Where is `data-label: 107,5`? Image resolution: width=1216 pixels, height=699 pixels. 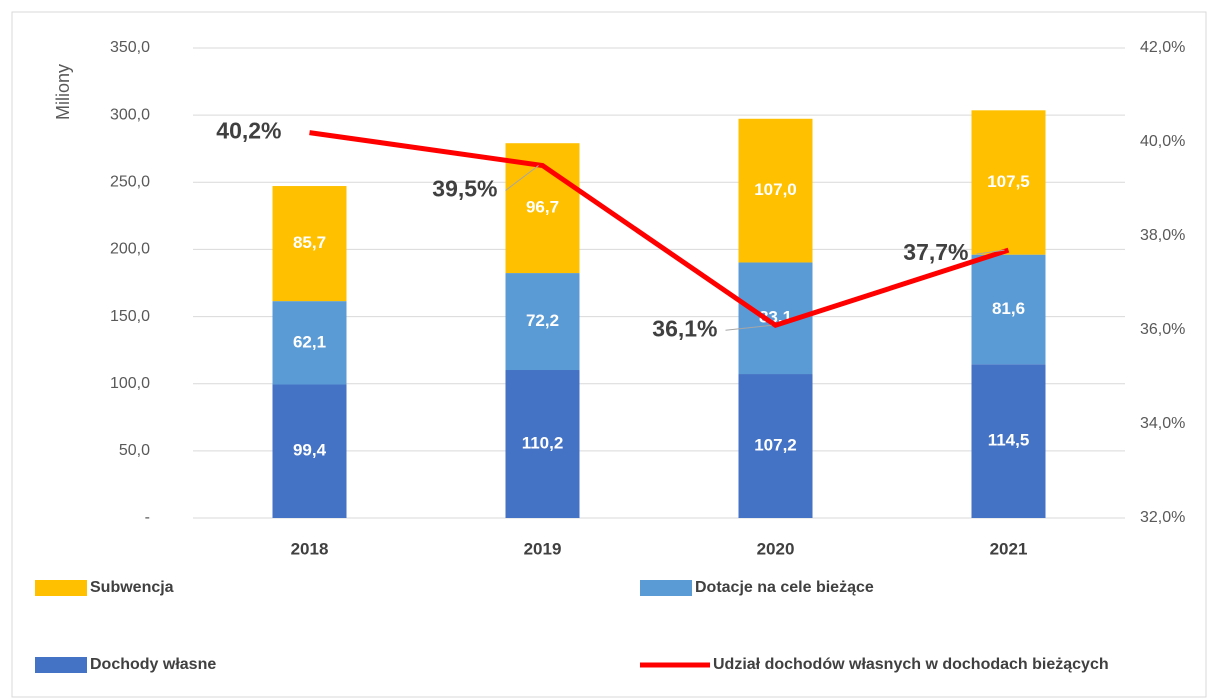 data-label: 107,5 is located at coordinates (1008, 181).